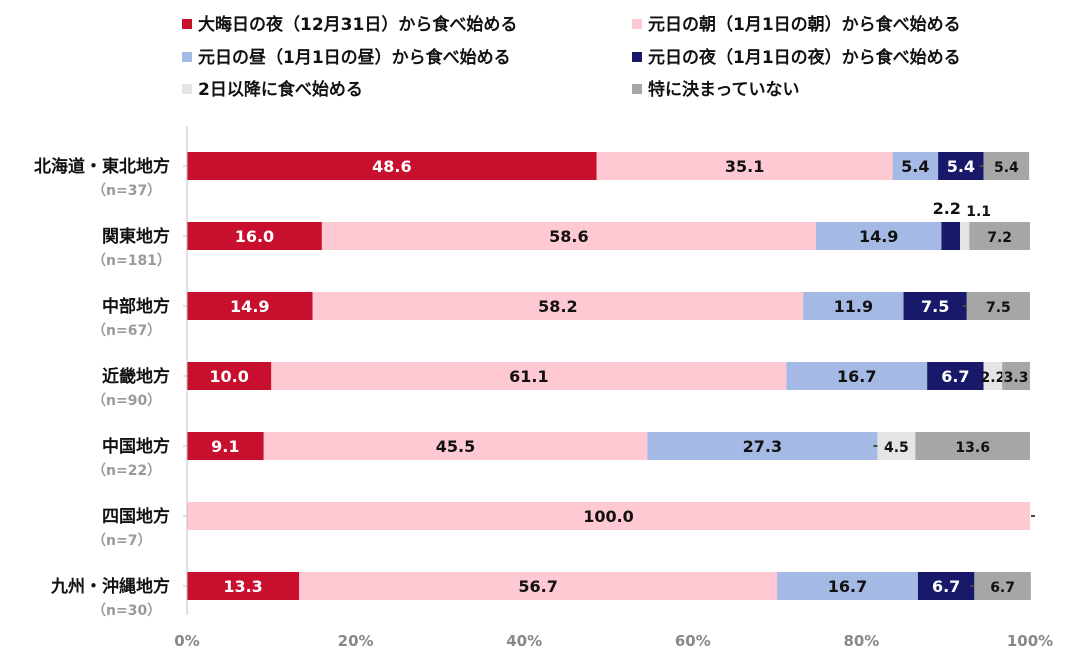  I want to click on data-label: 10.0, so click(228, 376).